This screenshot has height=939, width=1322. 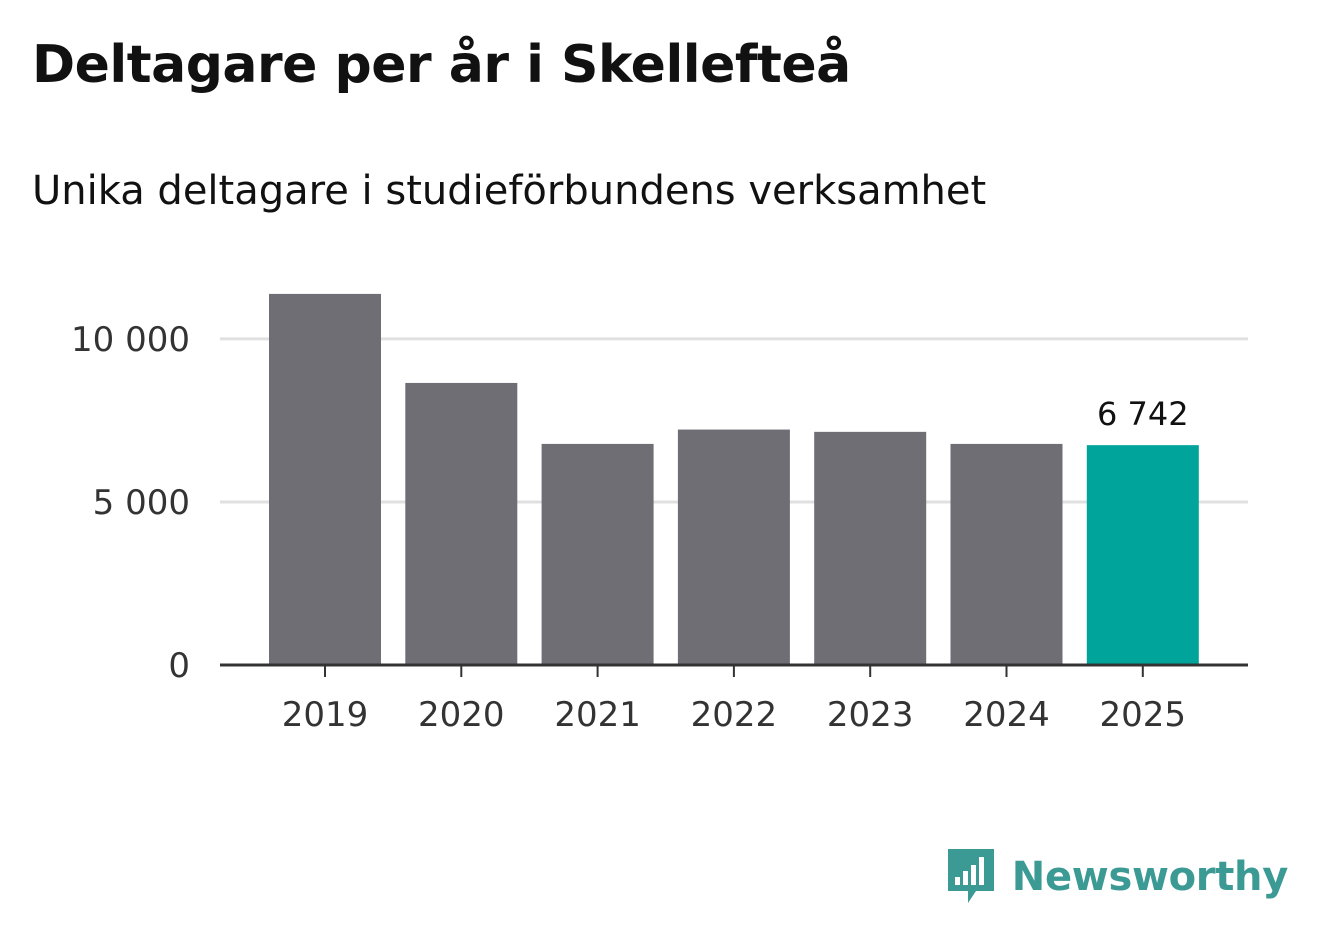 What do you see at coordinates (870, 715) in the screenshot?
I see `x-tick-label-2023: 2023` at bounding box center [870, 715].